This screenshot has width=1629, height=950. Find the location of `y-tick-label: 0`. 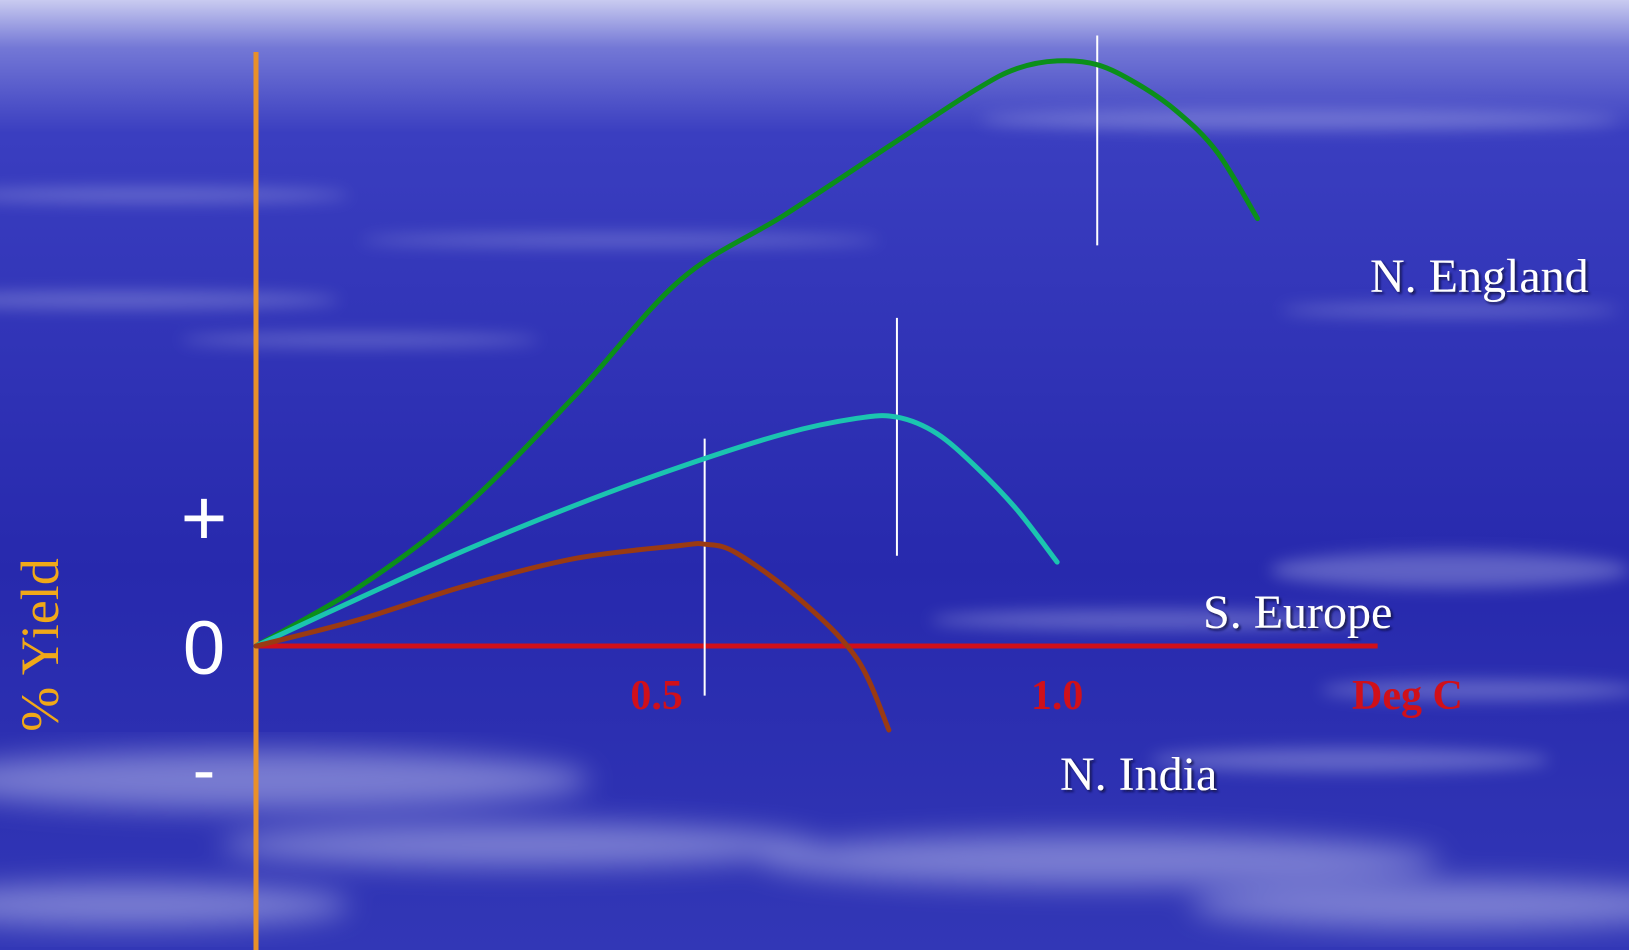

y-tick-label: 0 is located at coordinates (204, 648).